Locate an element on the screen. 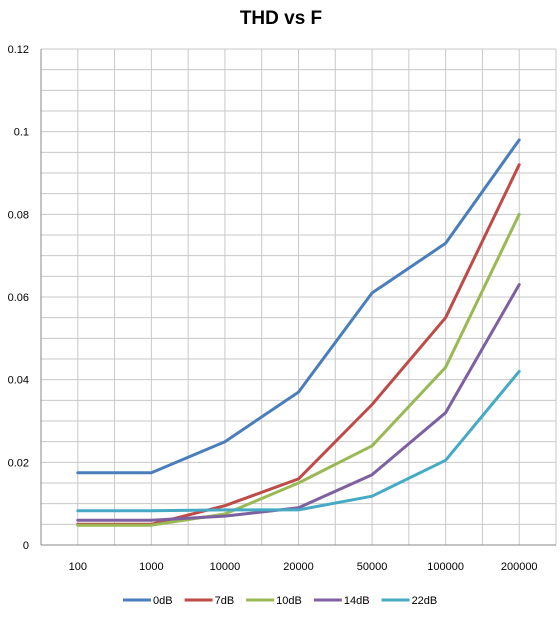 The image size is (560, 617). x-tick-label: 10000 is located at coordinates (225, 567).